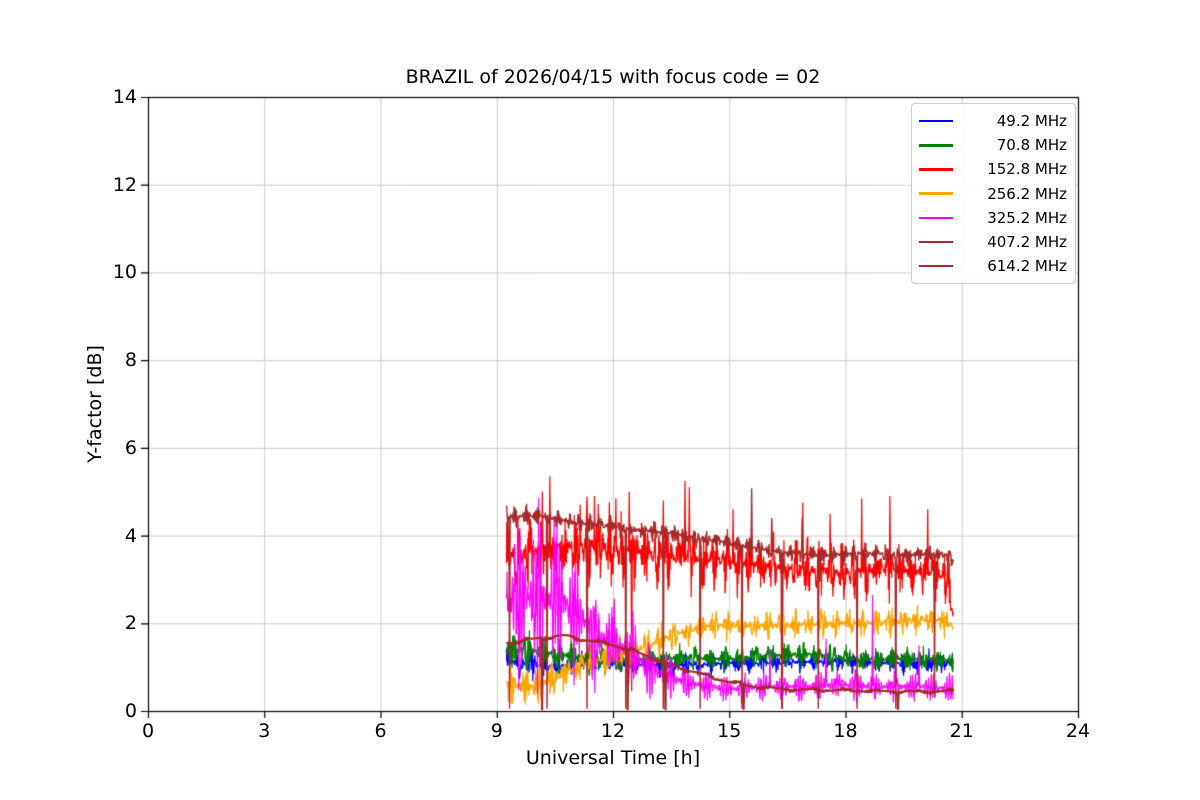  I want to click on y-tick-label: 8, so click(130, 360).